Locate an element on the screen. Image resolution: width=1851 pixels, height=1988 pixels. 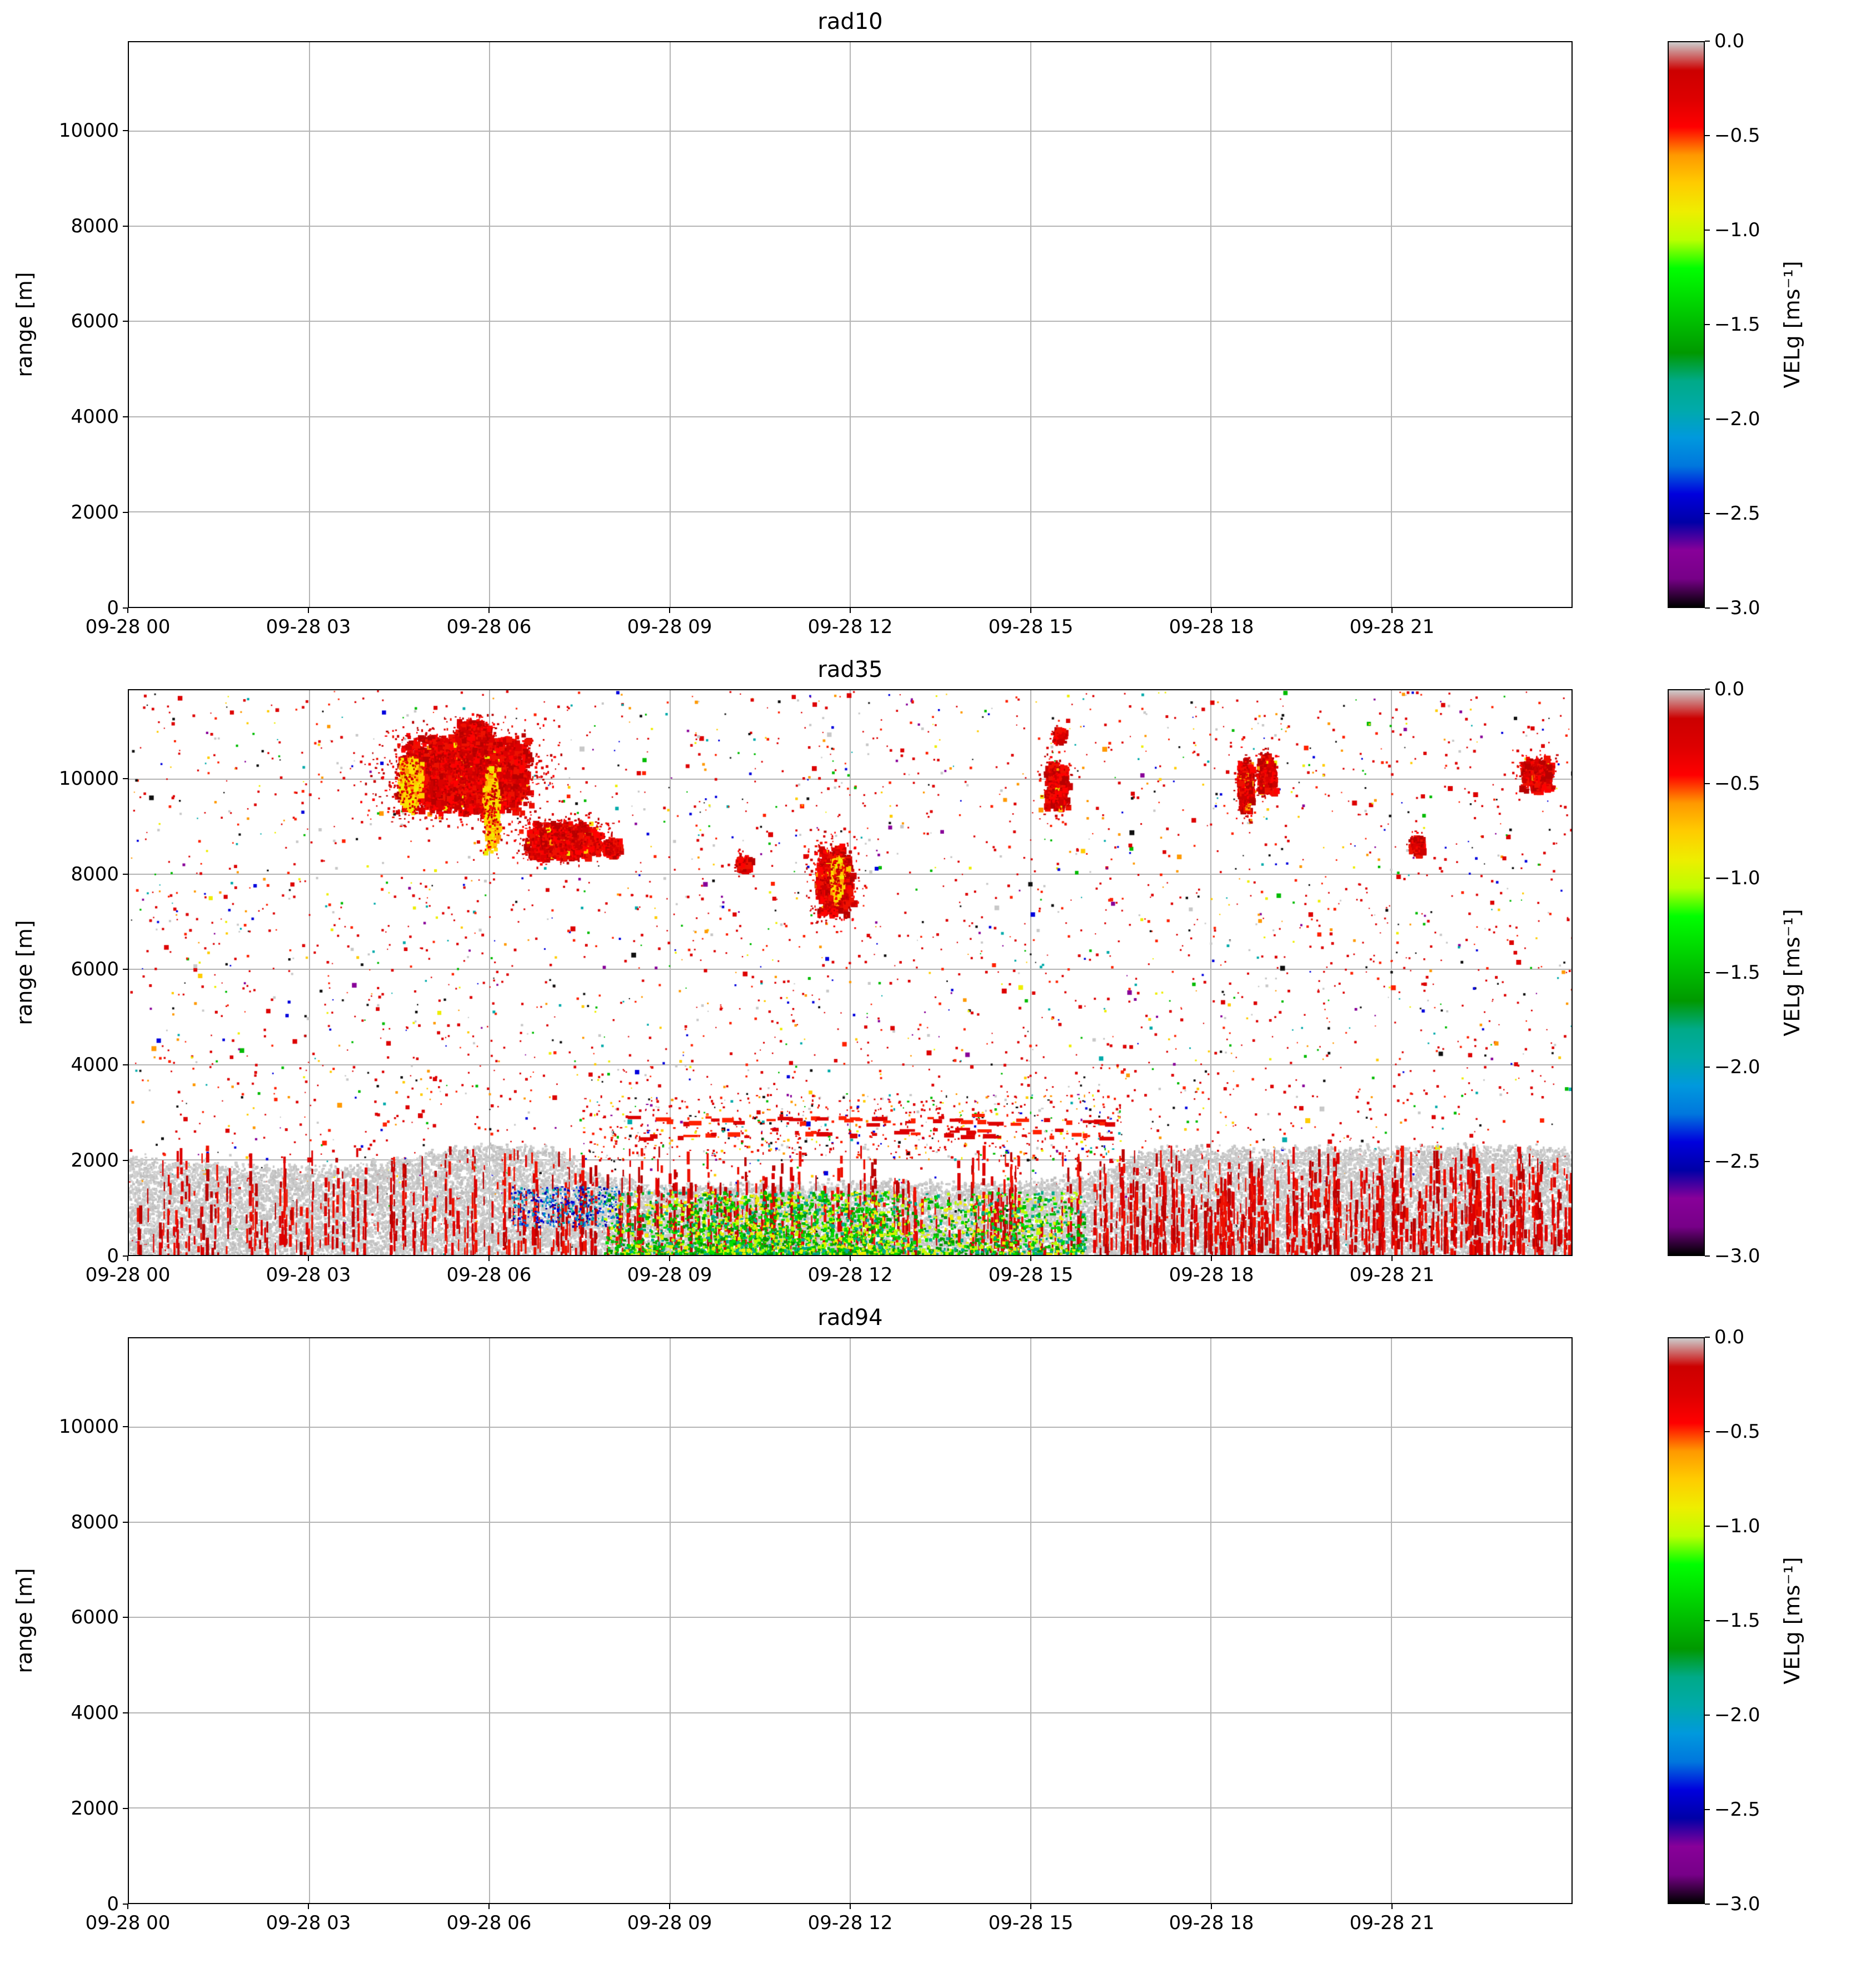
colorbar-tick-label: 0.0 is located at coordinates (1730, 689).